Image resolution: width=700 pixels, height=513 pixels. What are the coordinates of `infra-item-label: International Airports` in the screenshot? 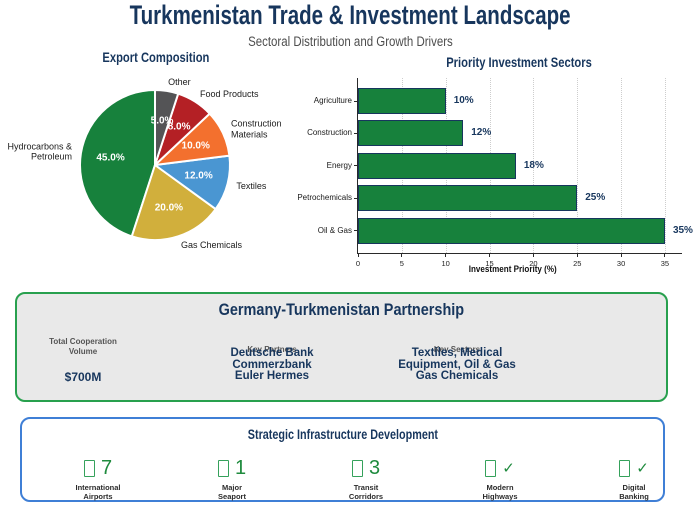 It's located at (98, 492).